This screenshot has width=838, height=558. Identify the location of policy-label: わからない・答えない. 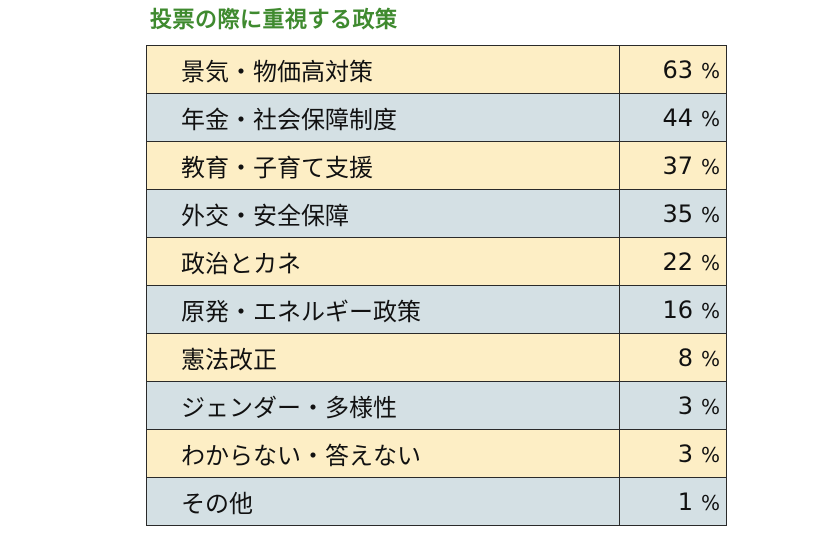
(383, 453).